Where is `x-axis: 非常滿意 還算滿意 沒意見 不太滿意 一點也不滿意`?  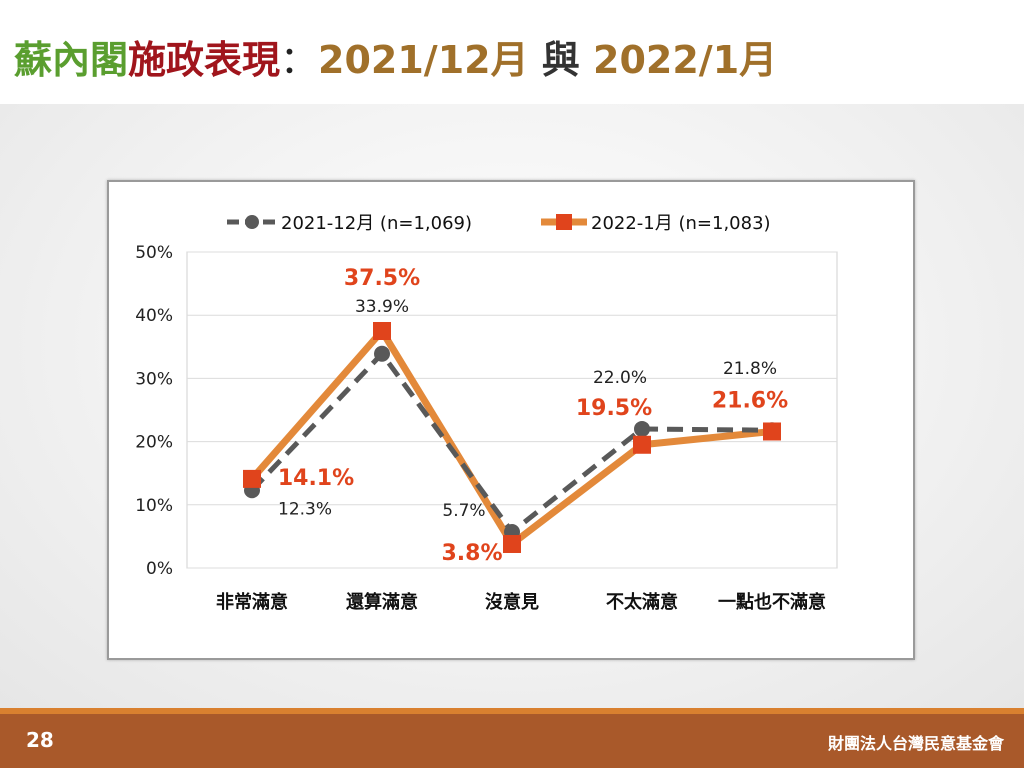 x-axis: 非常滿意 還算滿意 沒意見 不太滿意 一點也不滿意 is located at coordinates (521, 602).